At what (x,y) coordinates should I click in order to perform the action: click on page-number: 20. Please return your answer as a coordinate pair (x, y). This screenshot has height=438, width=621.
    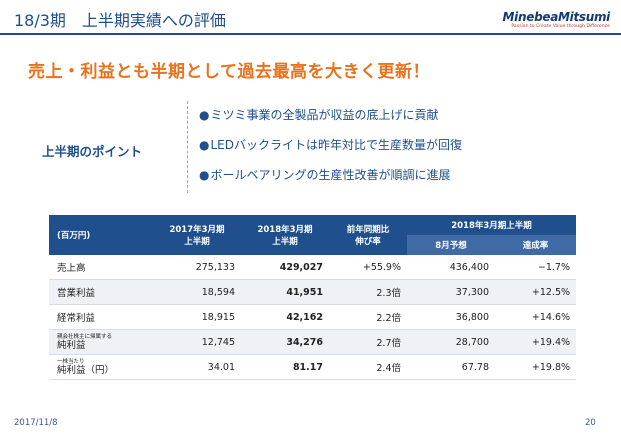
    Looking at the image, I should click on (590, 423).